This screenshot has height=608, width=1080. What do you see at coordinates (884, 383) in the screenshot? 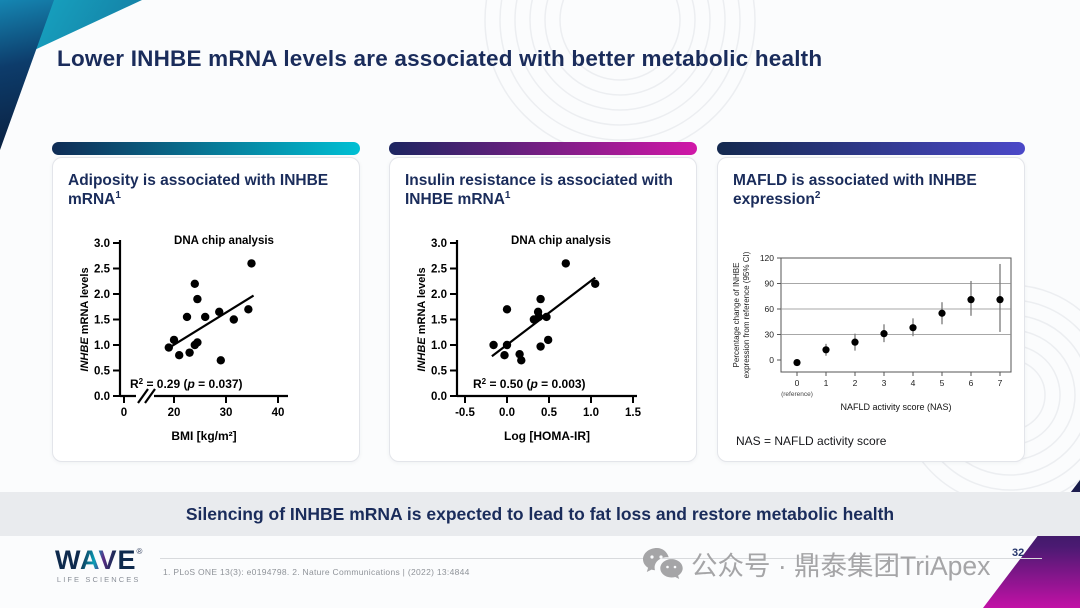
I see `svg-text: 3` at bounding box center [884, 383].